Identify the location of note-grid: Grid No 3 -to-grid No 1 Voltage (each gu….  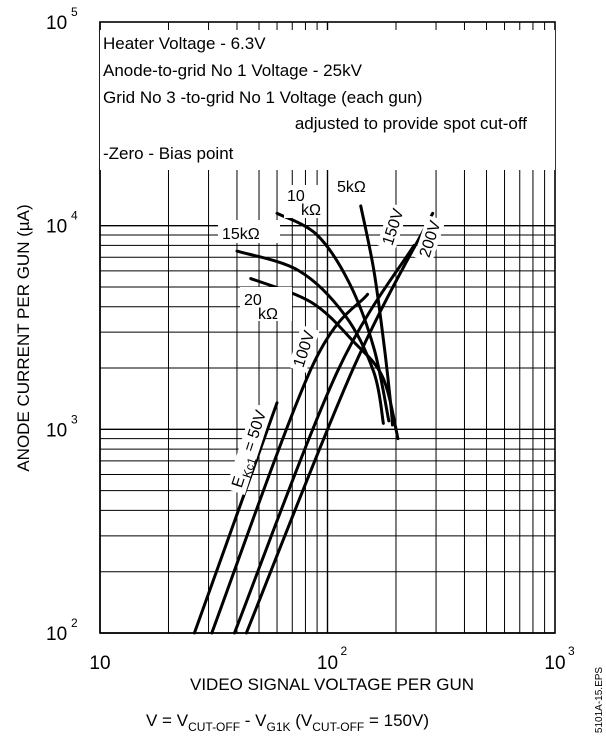
(262, 97).